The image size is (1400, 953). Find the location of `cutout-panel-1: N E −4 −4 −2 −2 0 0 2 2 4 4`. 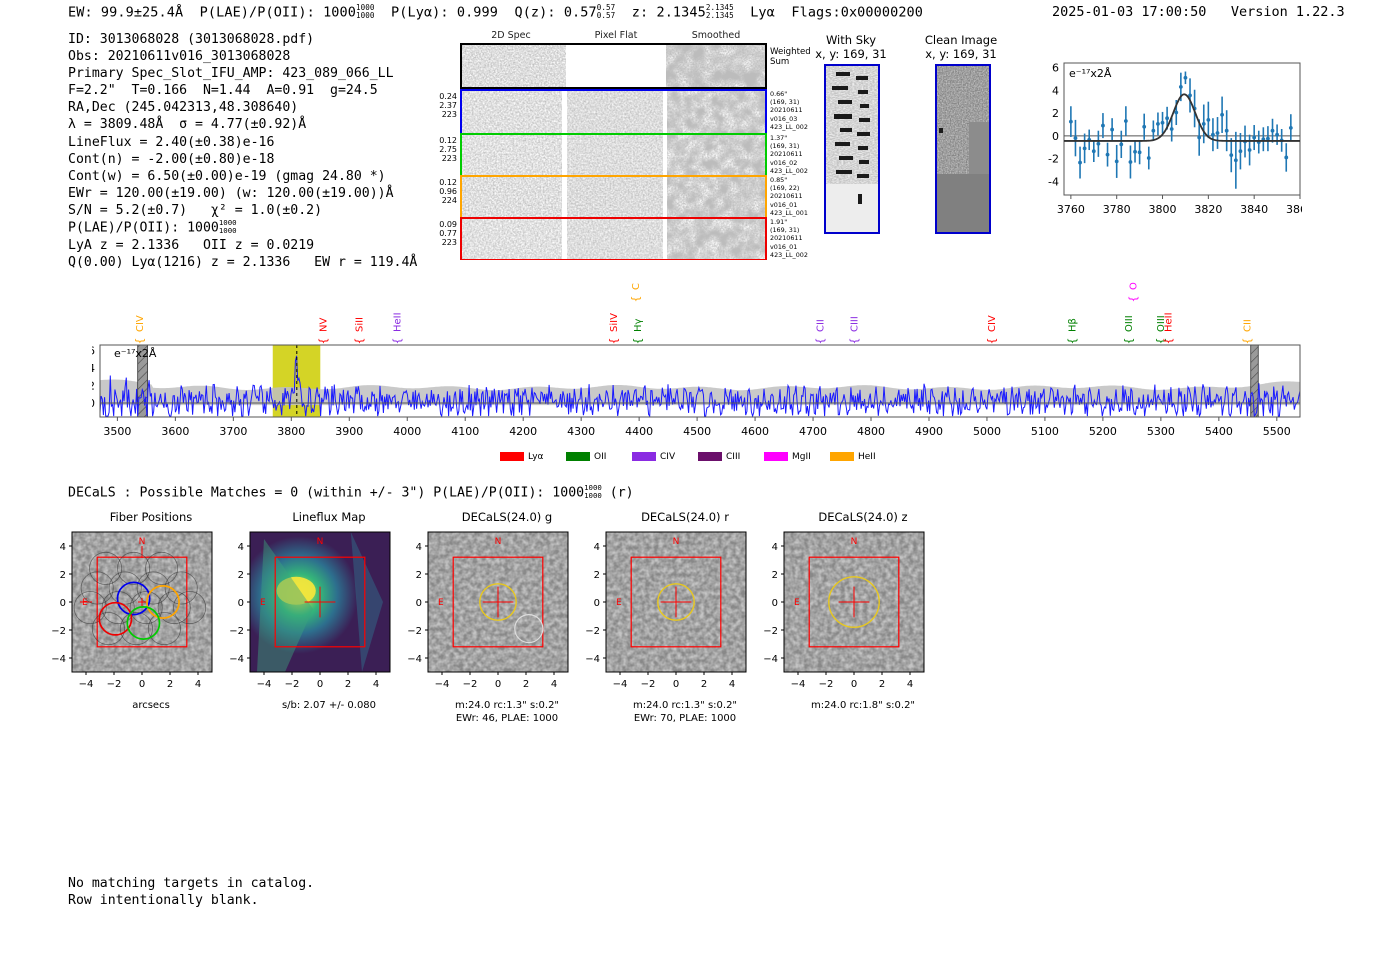

cutout-panel-1: N E −4 −4 −2 −2 0 0 2 2 4 4 is located at coordinates (310, 610).